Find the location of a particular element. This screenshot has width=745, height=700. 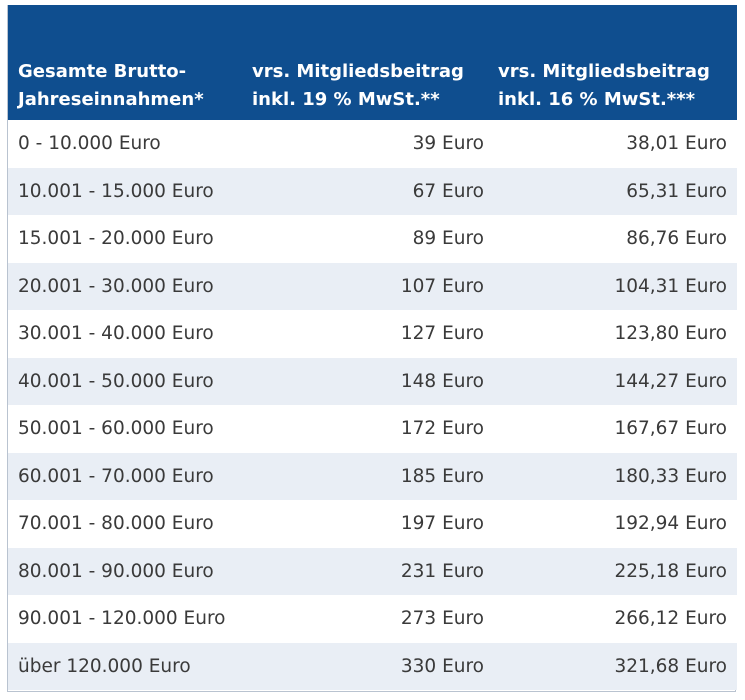

header-gross-income: Gesamte Brutto- Jahreseinnahmen* is located at coordinates (128, 62).